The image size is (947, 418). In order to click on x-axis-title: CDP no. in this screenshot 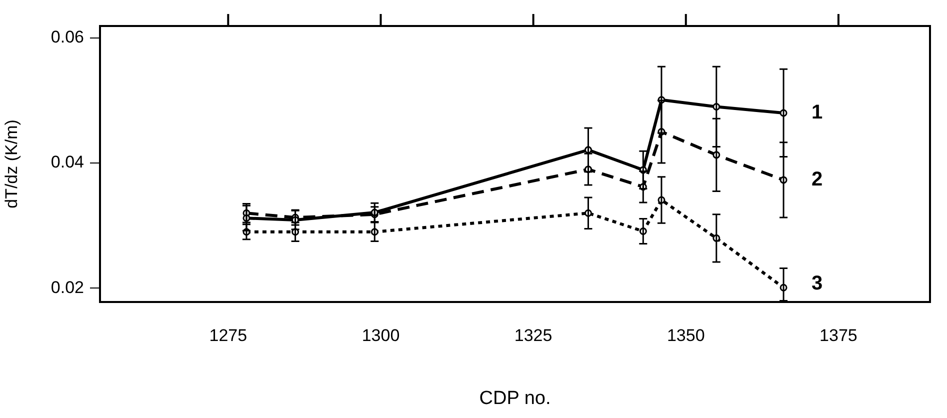, I will do `click(515, 398)`.